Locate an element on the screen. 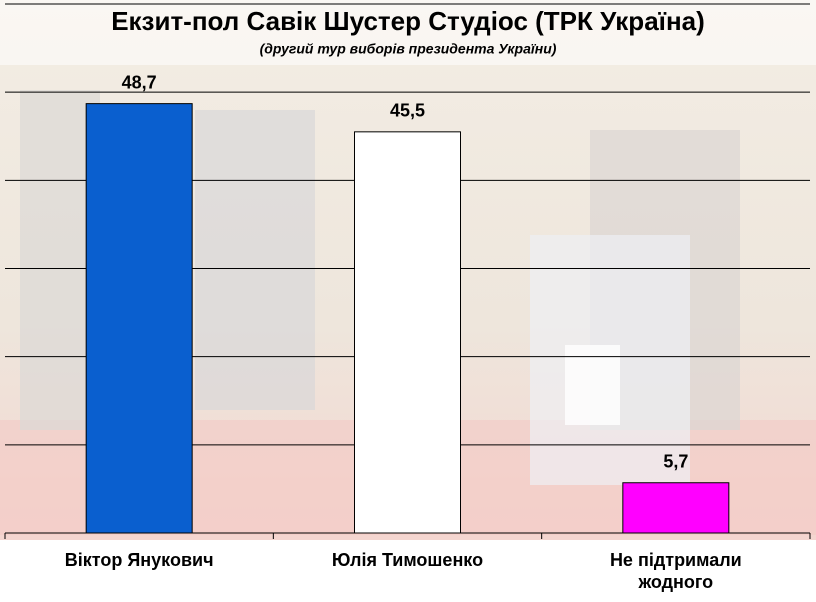 Image resolution: width=816 pixels, height=602 pixels. title-backdrop is located at coordinates (408, 32).